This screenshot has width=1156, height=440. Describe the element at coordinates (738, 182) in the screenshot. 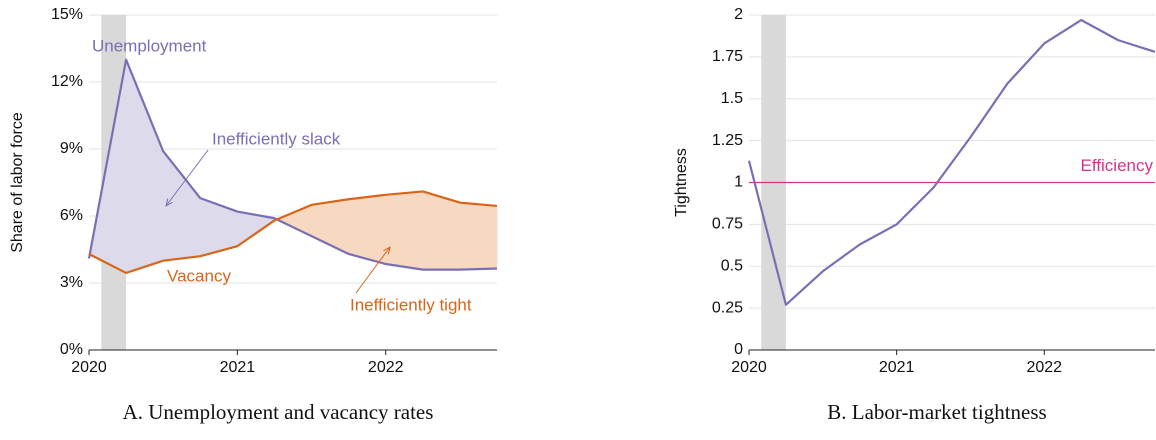

I see `y-tick-label: 1` at that location.